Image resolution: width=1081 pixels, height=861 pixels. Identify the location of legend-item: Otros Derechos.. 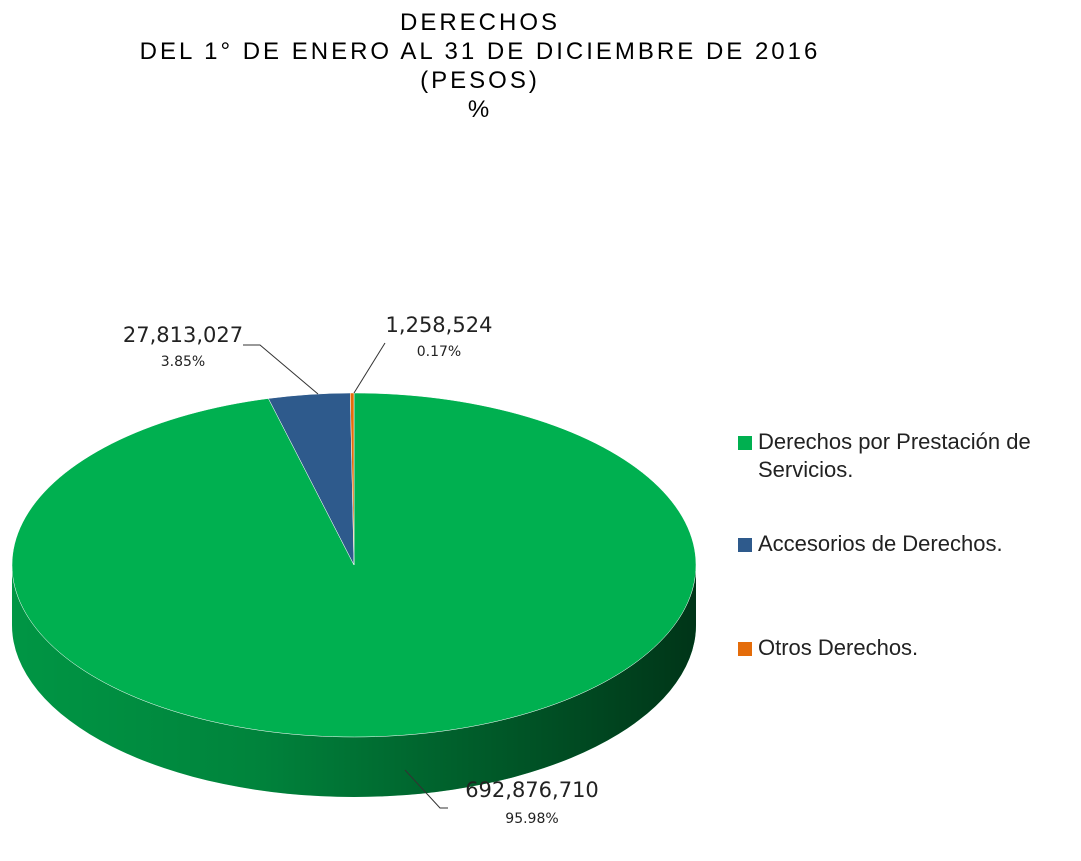
(898, 648).